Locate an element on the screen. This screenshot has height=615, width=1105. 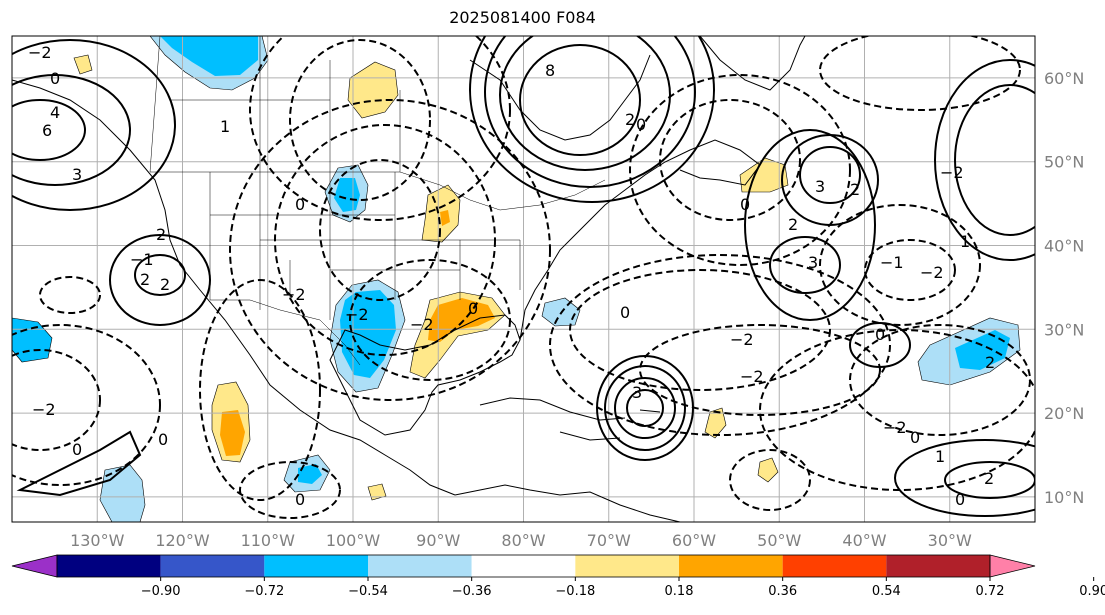
contour-label: −1 is located at coordinates (892, 262).